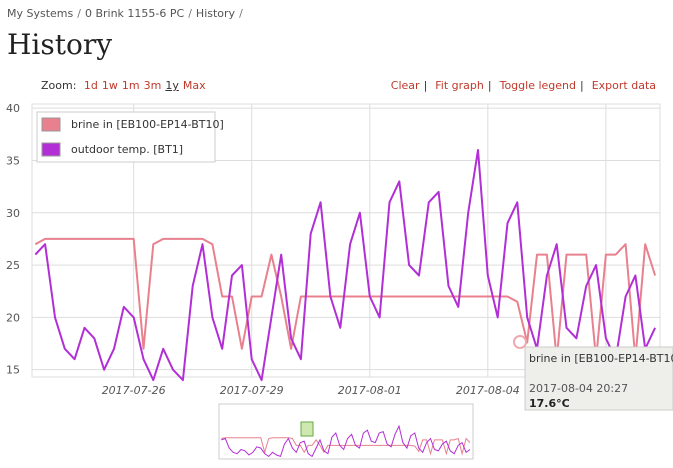 The width and height of the screenshot is (673, 468). What do you see at coordinates (13, 265) in the screenshot?
I see `y-tick-label: 25` at bounding box center [13, 265].